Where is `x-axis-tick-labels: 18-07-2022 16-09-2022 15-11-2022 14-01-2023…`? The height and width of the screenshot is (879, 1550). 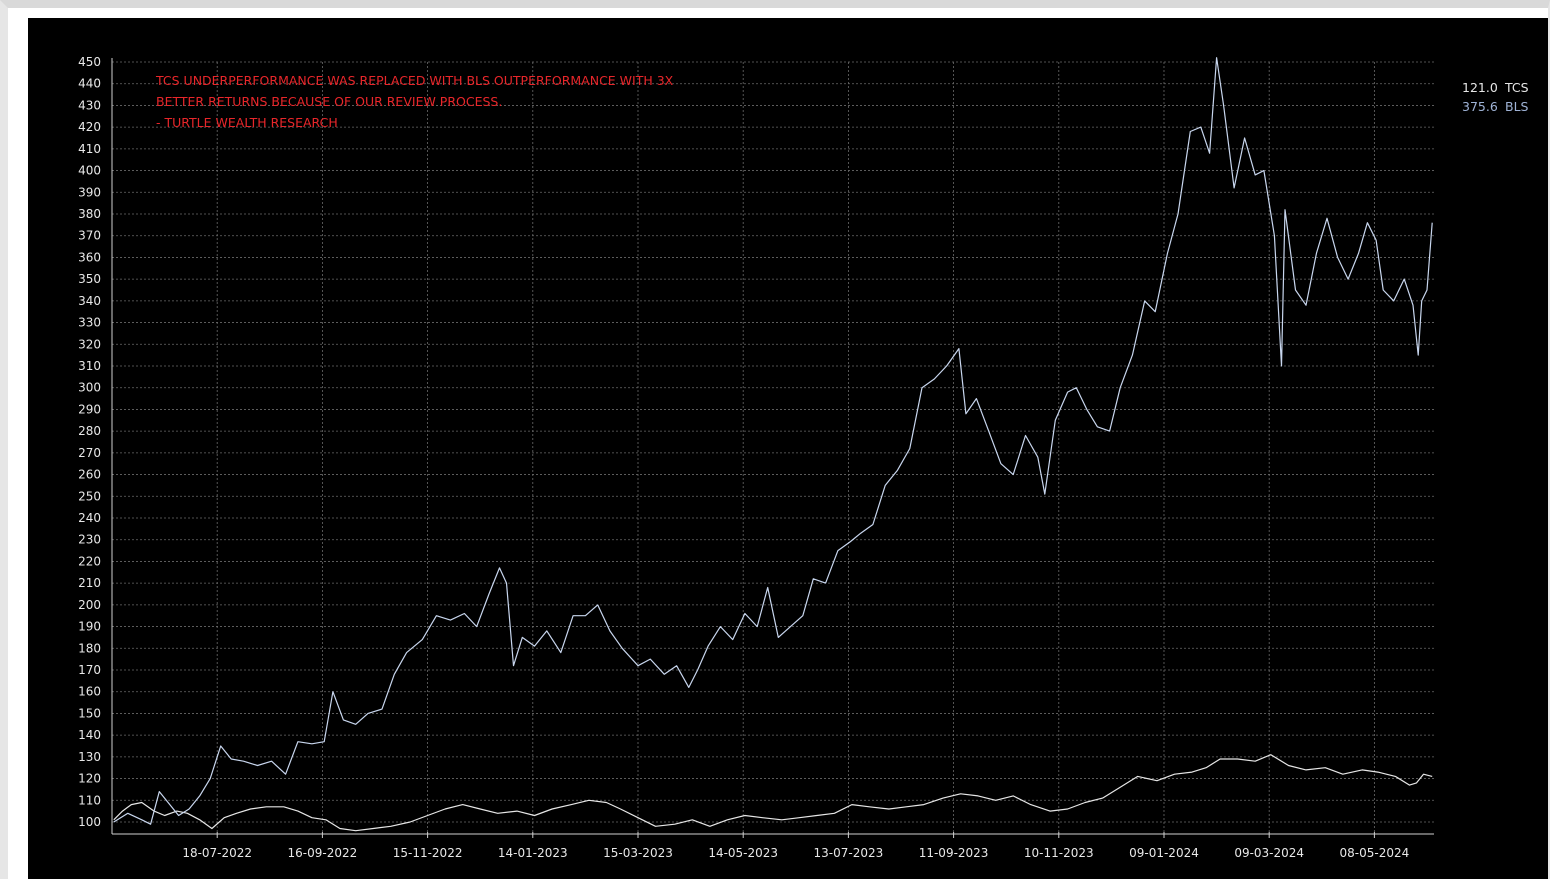 x-axis-tick-labels: 18-07-2022 16-09-2022 15-11-2022 14-01-2023… is located at coordinates (795, 853).